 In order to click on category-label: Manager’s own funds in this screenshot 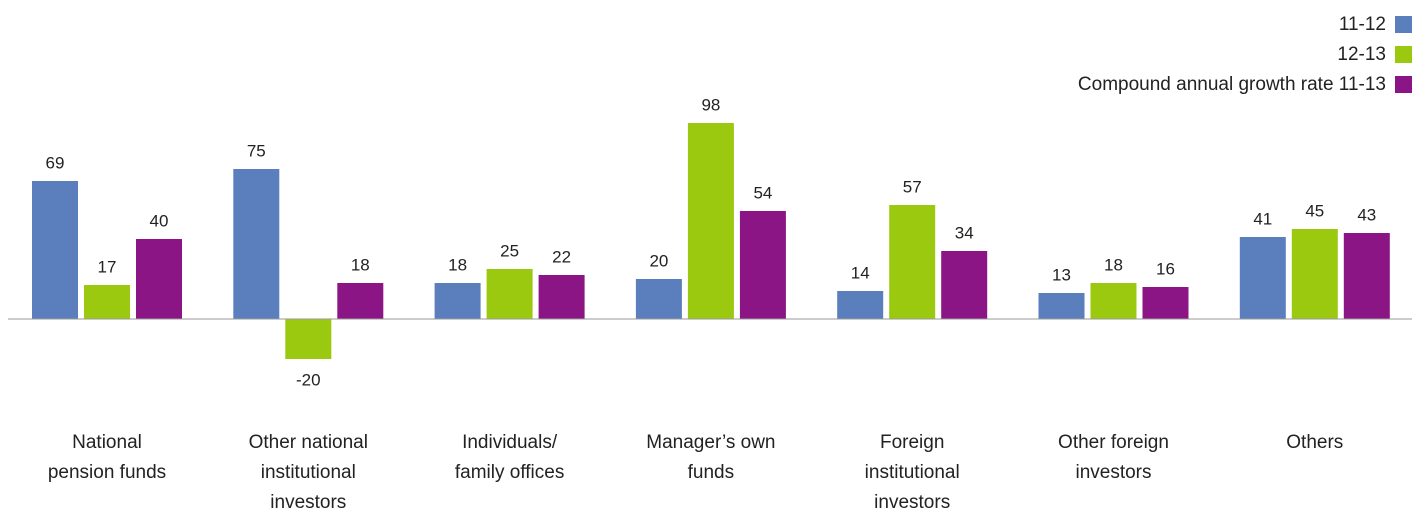, I will do `click(711, 457)`.